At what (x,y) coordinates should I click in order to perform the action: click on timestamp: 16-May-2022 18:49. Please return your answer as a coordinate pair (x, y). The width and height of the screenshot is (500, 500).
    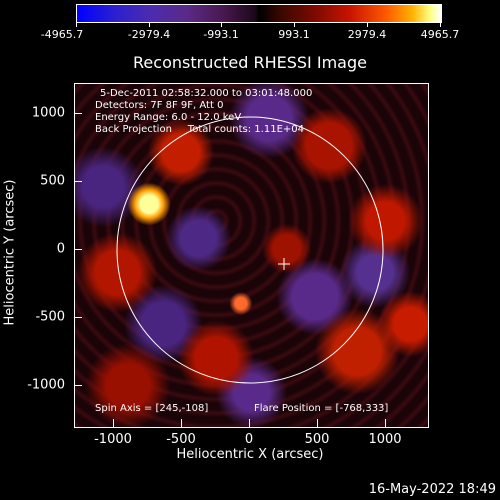
    Looking at the image, I should click on (432, 489).